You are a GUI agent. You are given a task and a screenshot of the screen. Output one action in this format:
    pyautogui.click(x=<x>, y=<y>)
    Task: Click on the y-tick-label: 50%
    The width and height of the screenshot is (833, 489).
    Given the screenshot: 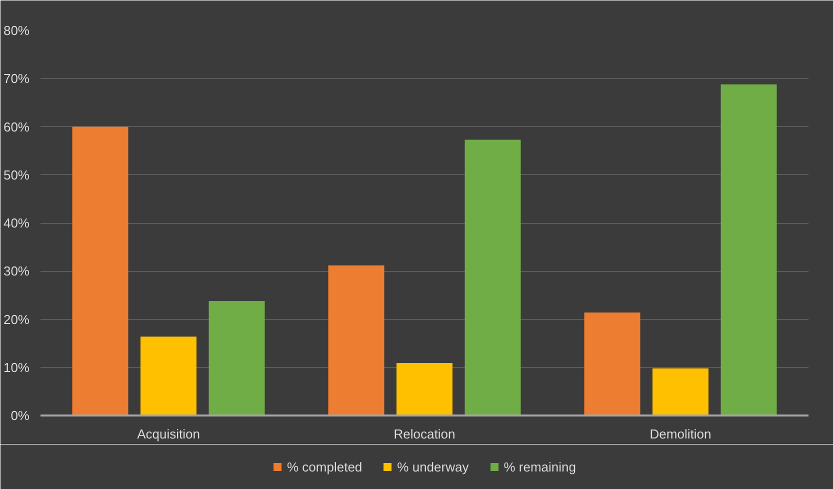 What is the action you would take?
    pyautogui.click(x=16, y=174)
    